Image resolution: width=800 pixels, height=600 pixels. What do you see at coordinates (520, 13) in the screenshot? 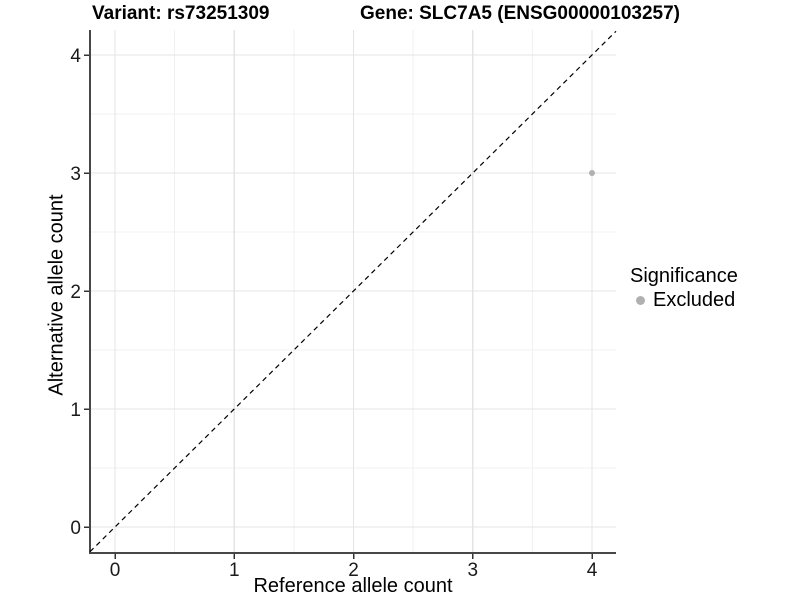
I see `gene-title: Gene: SLC7A5 (ENSG00000103257)` at bounding box center [520, 13].